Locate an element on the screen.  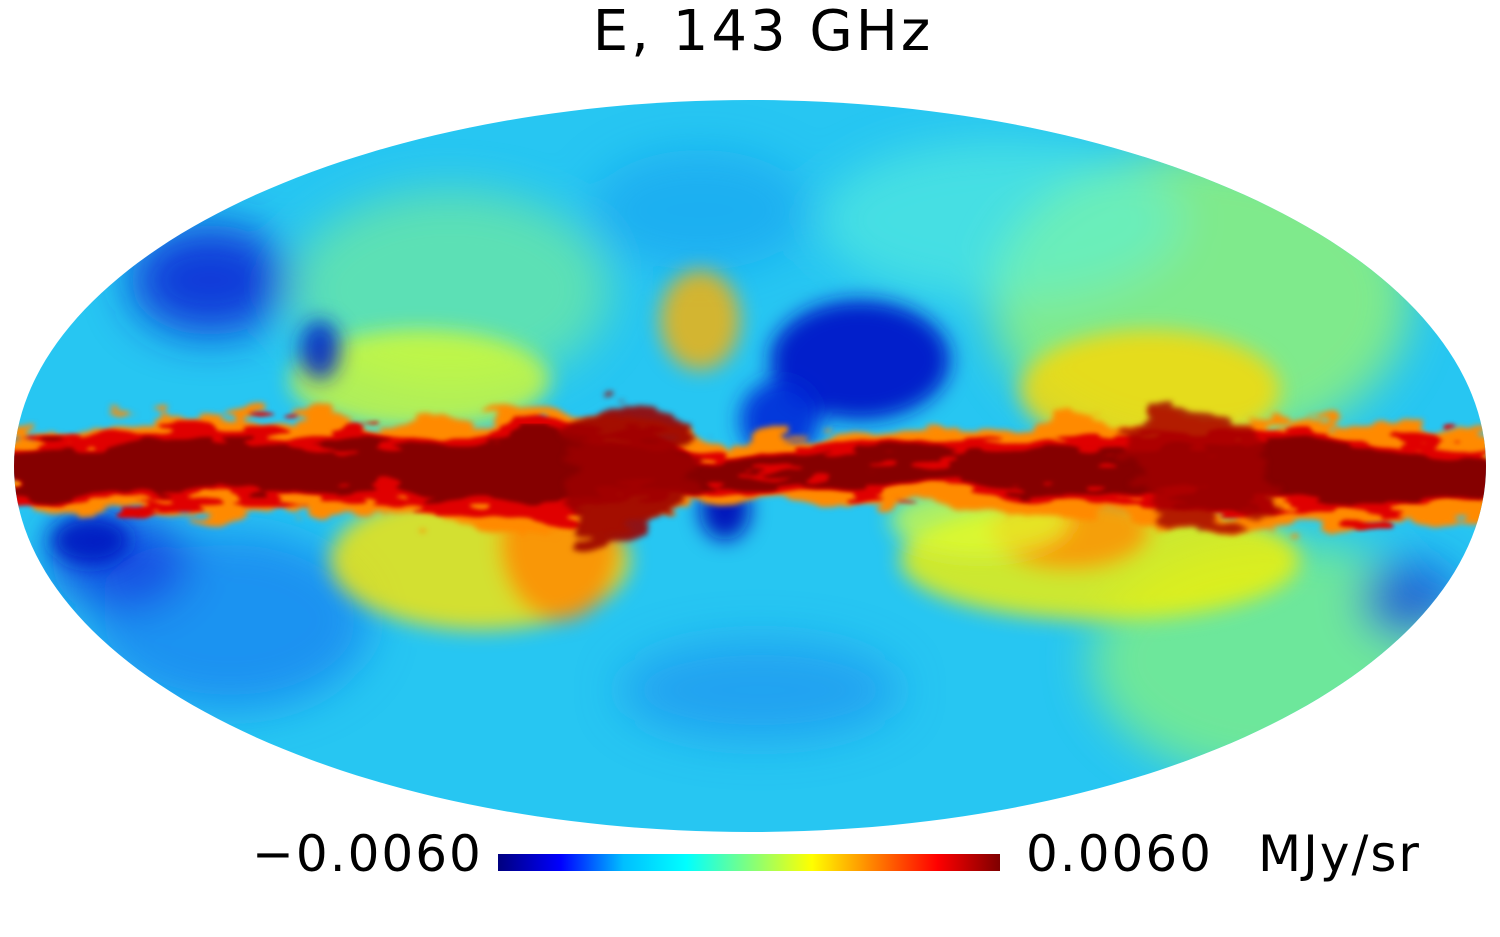
map-title: E, 143 GHz is located at coordinates (763, 32).